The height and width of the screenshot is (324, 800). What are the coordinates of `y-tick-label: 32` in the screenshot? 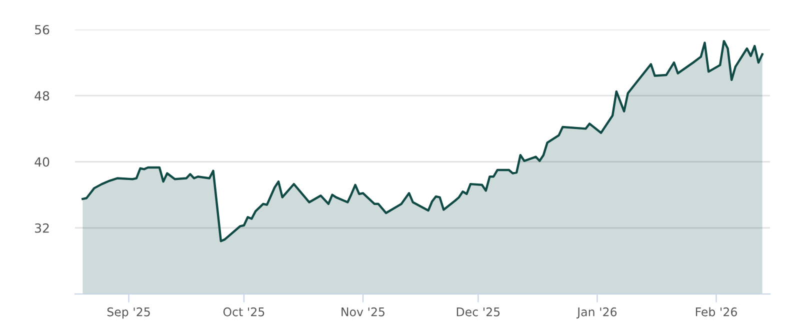 It's located at (42, 228).